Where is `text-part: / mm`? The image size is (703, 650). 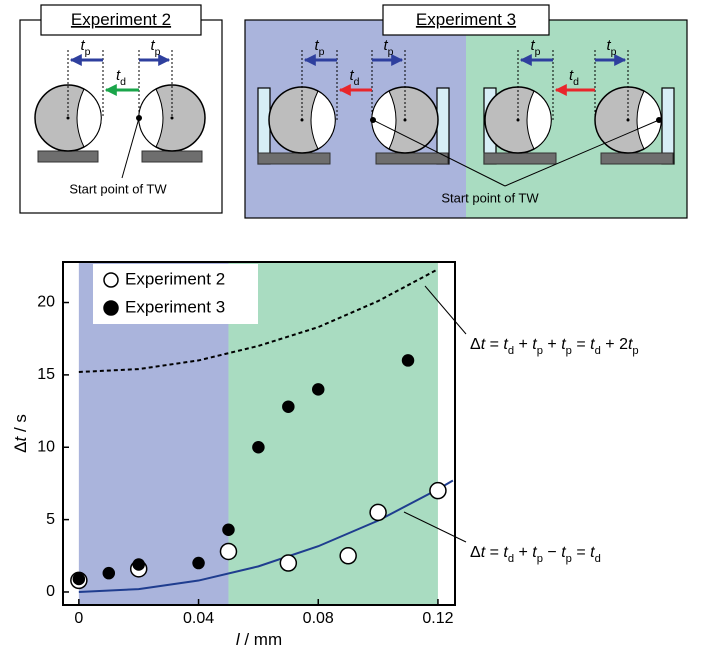
text-part: / mm is located at coordinates (261, 639).